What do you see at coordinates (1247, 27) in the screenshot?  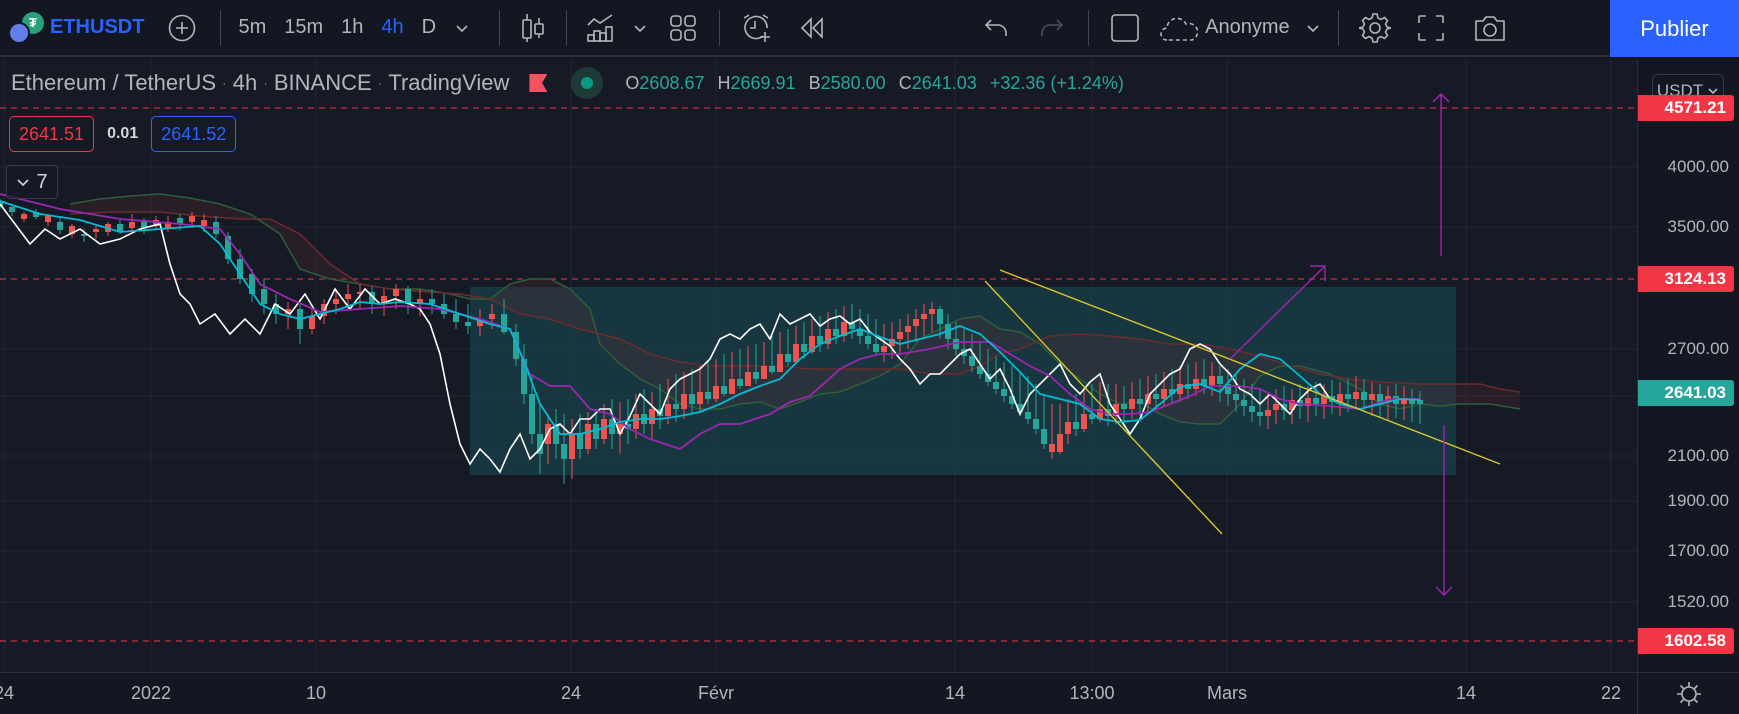 I see `account-label: Anonyme` at bounding box center [1247, 27].